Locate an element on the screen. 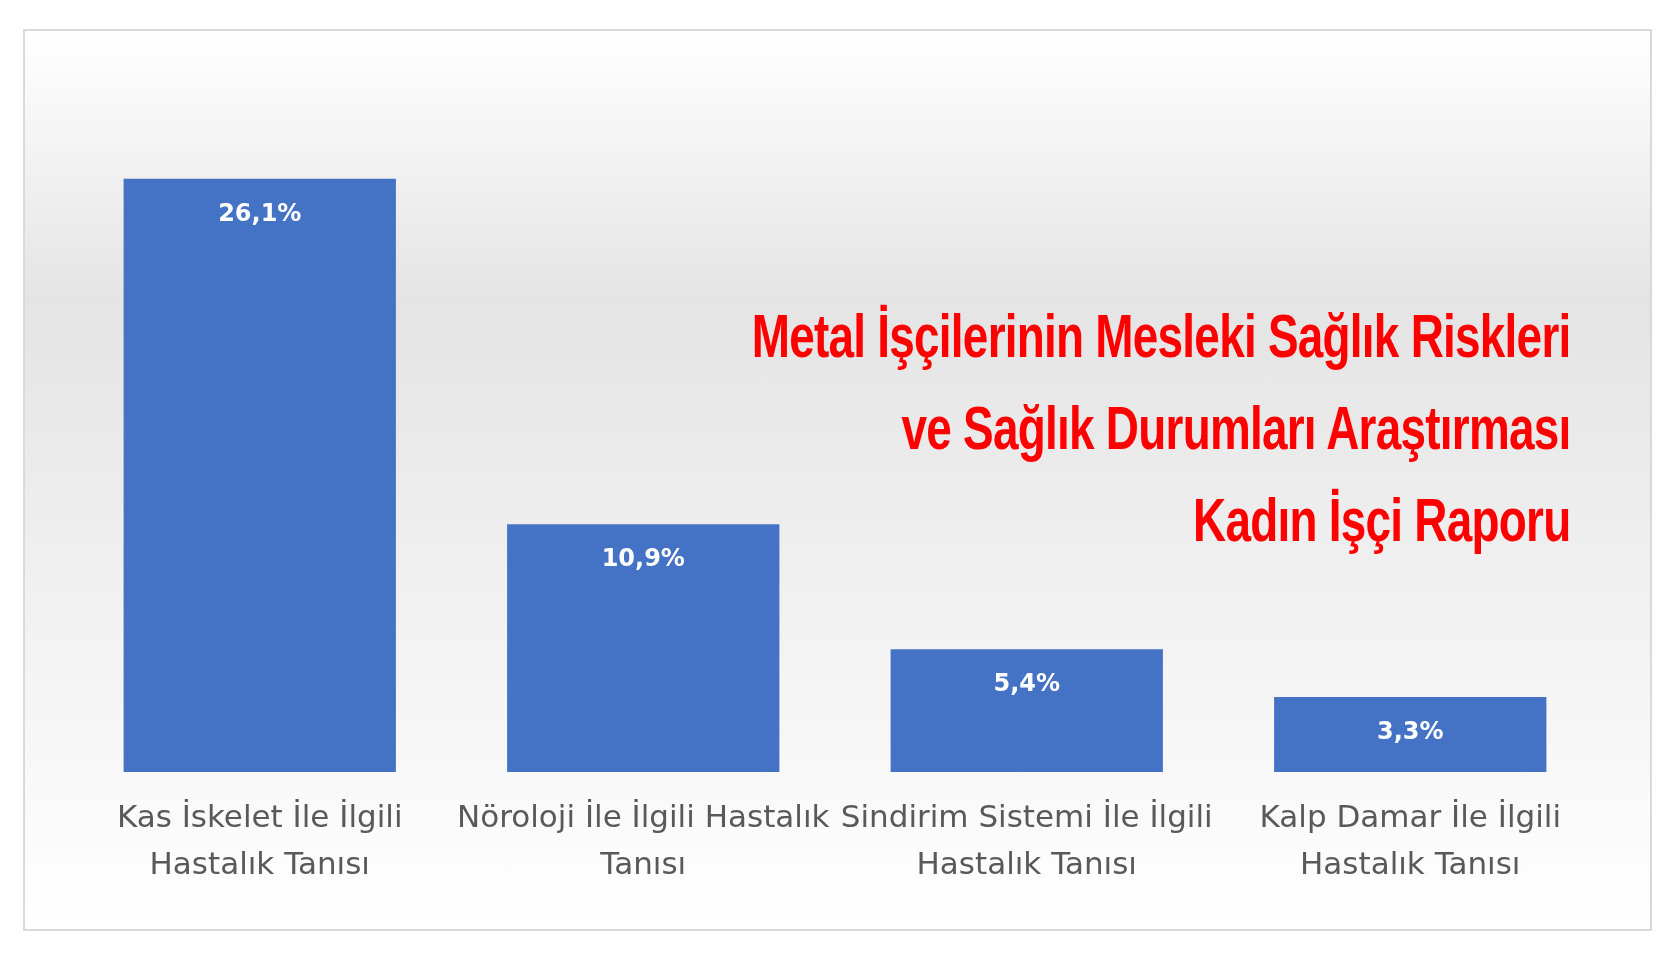  data-label: 5,4% is located at coordinates (1027, 683).